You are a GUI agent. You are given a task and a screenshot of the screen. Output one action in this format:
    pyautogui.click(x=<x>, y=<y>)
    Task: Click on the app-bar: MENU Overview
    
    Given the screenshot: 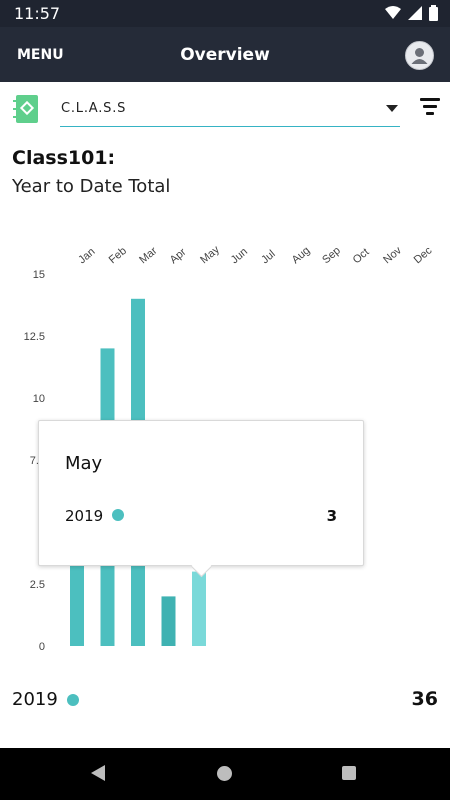 What is the action you would take?
    pyautogui.click(x=225, y=54)
    